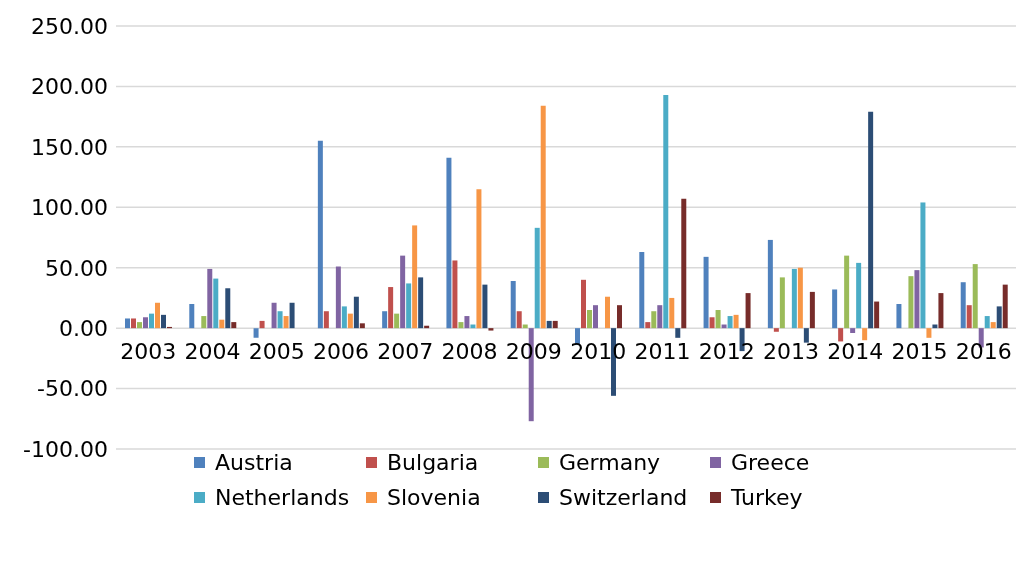 The height and width of the screenshot is (562, 1020). I want to click on x-tick-label: 2012, so click(726, 352).